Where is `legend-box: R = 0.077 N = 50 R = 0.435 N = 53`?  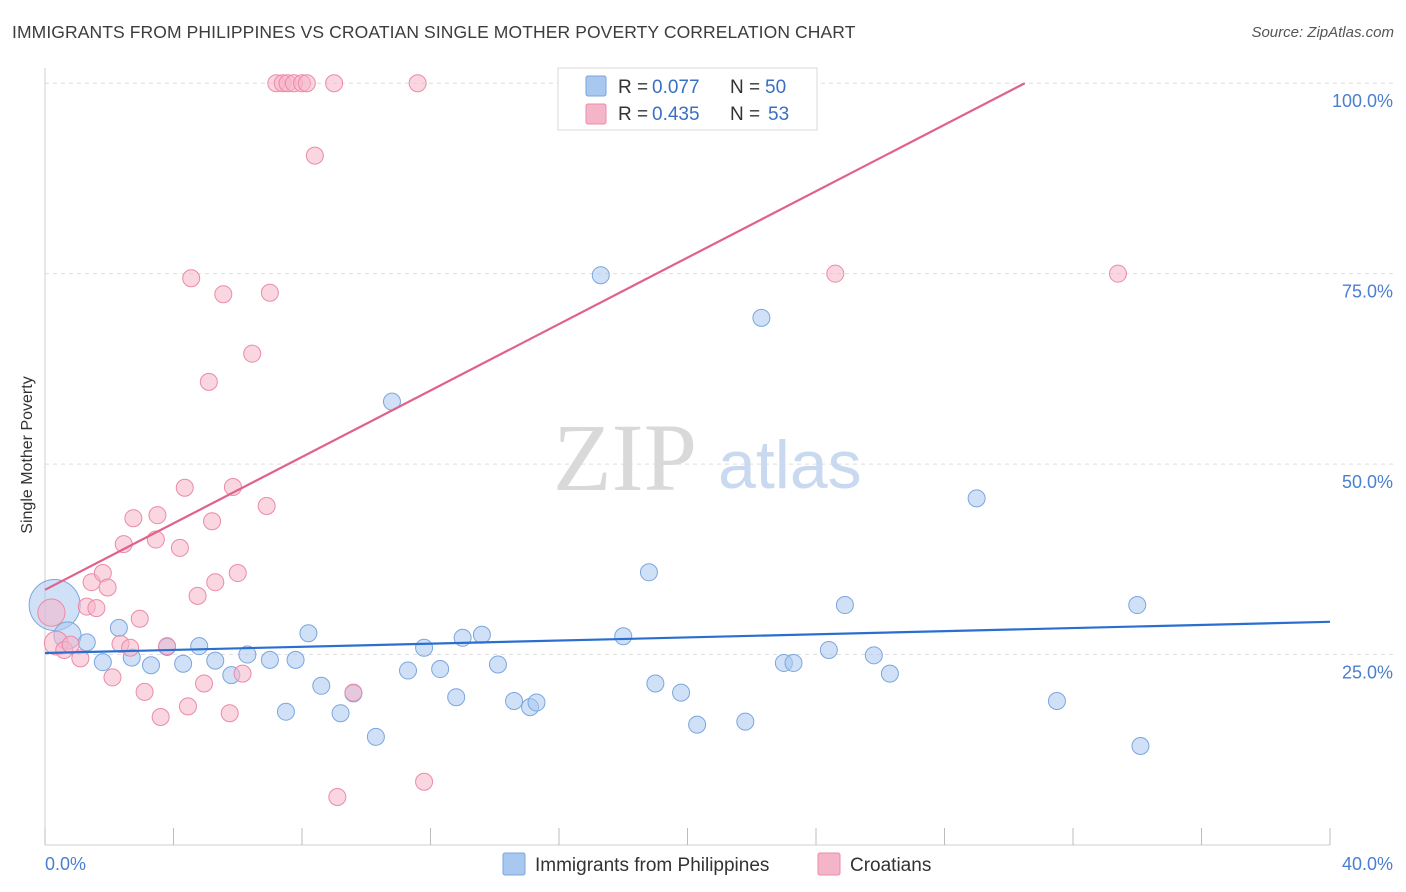 legend-box: R = 0.077 N = 50 R = 0.435 N = 53 is located at coordinates (687, 99).